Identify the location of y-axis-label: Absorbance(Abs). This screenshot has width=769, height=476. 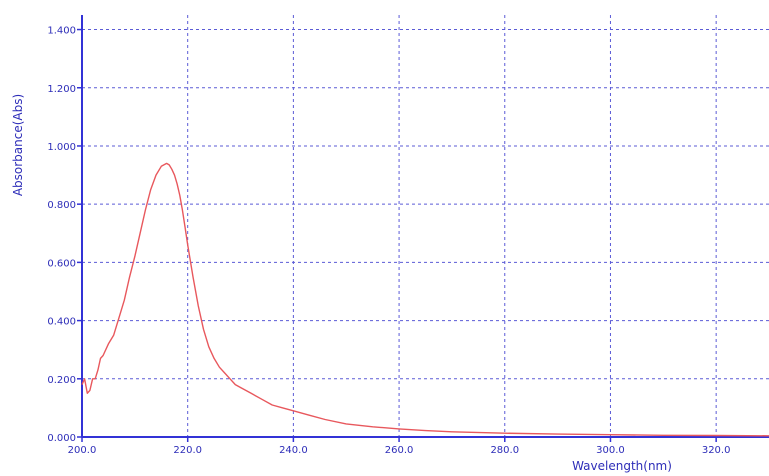
(18, 145).